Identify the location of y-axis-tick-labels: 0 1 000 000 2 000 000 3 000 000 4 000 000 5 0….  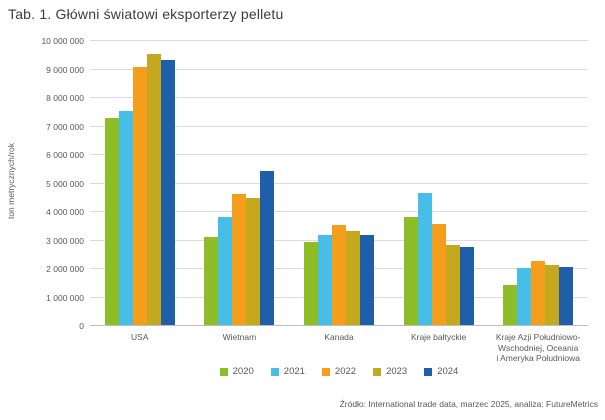
(42, 183).